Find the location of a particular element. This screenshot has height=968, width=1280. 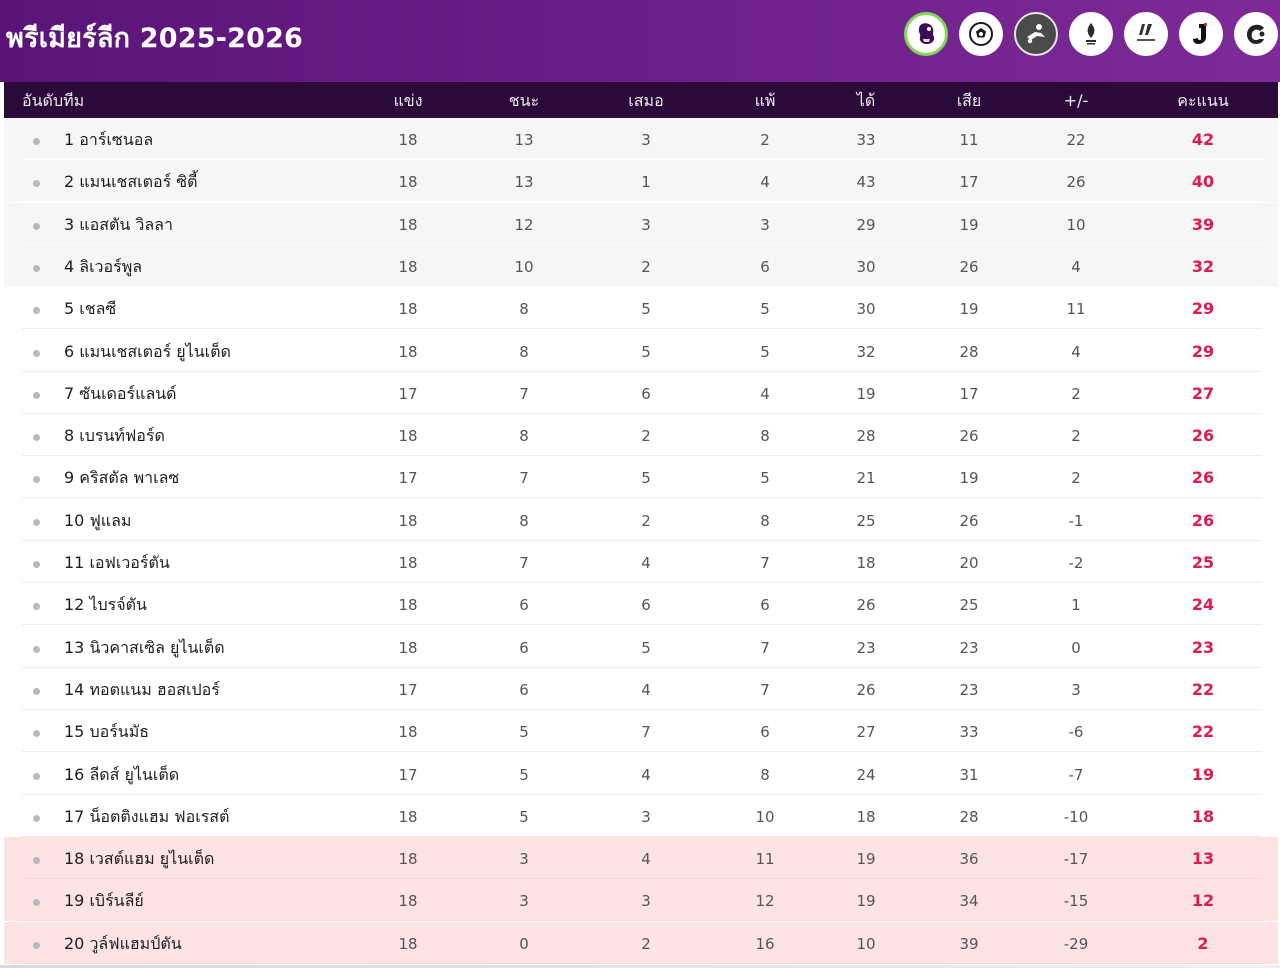

cell-lost: 11 is located at coordinates (765, 859).